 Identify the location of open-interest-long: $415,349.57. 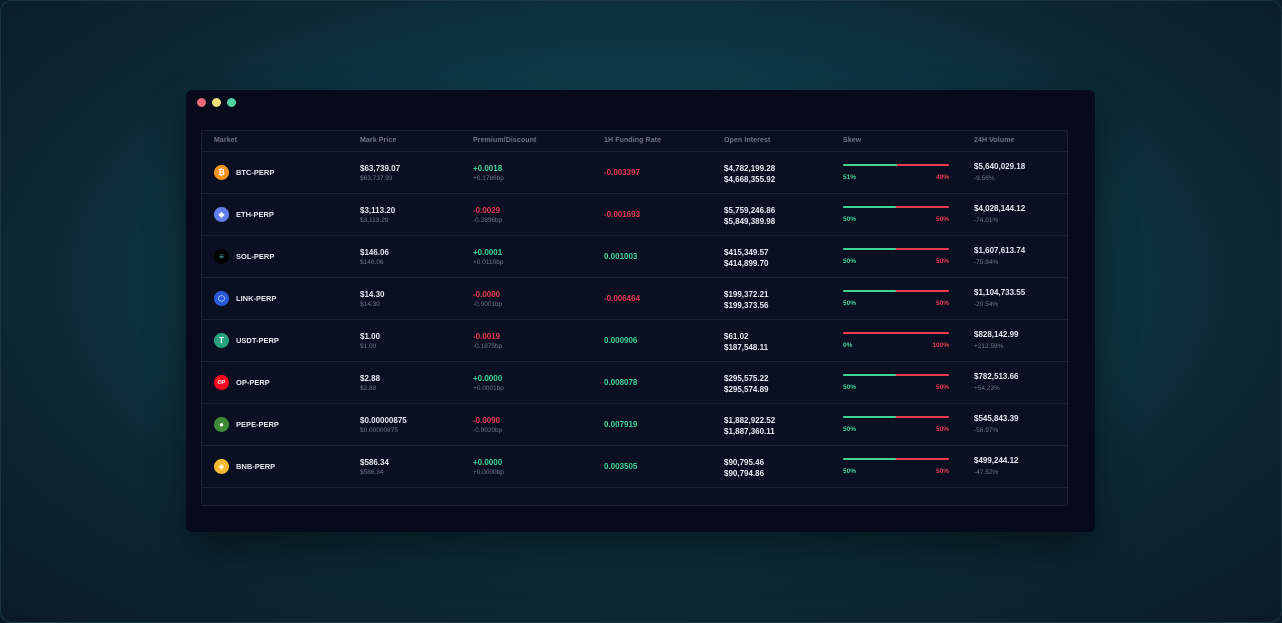
(746, 252).